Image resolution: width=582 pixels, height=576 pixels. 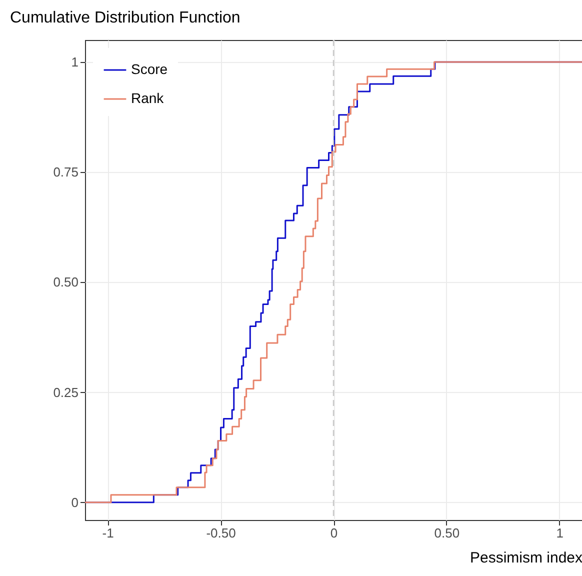 I want to click on y-tick-label: 0.75, so click(x=65, y=172).